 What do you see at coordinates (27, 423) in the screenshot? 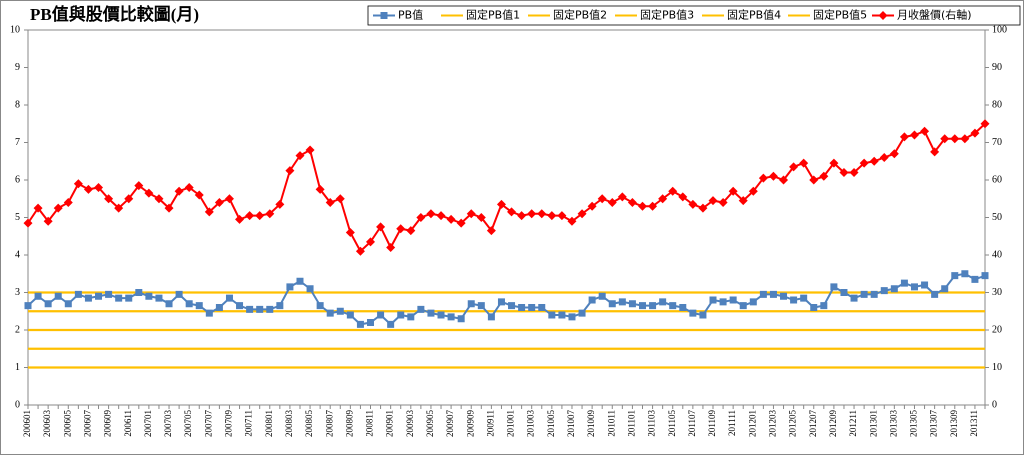
I see `x-tick-label: 200601` at bounding box center [27, 423].